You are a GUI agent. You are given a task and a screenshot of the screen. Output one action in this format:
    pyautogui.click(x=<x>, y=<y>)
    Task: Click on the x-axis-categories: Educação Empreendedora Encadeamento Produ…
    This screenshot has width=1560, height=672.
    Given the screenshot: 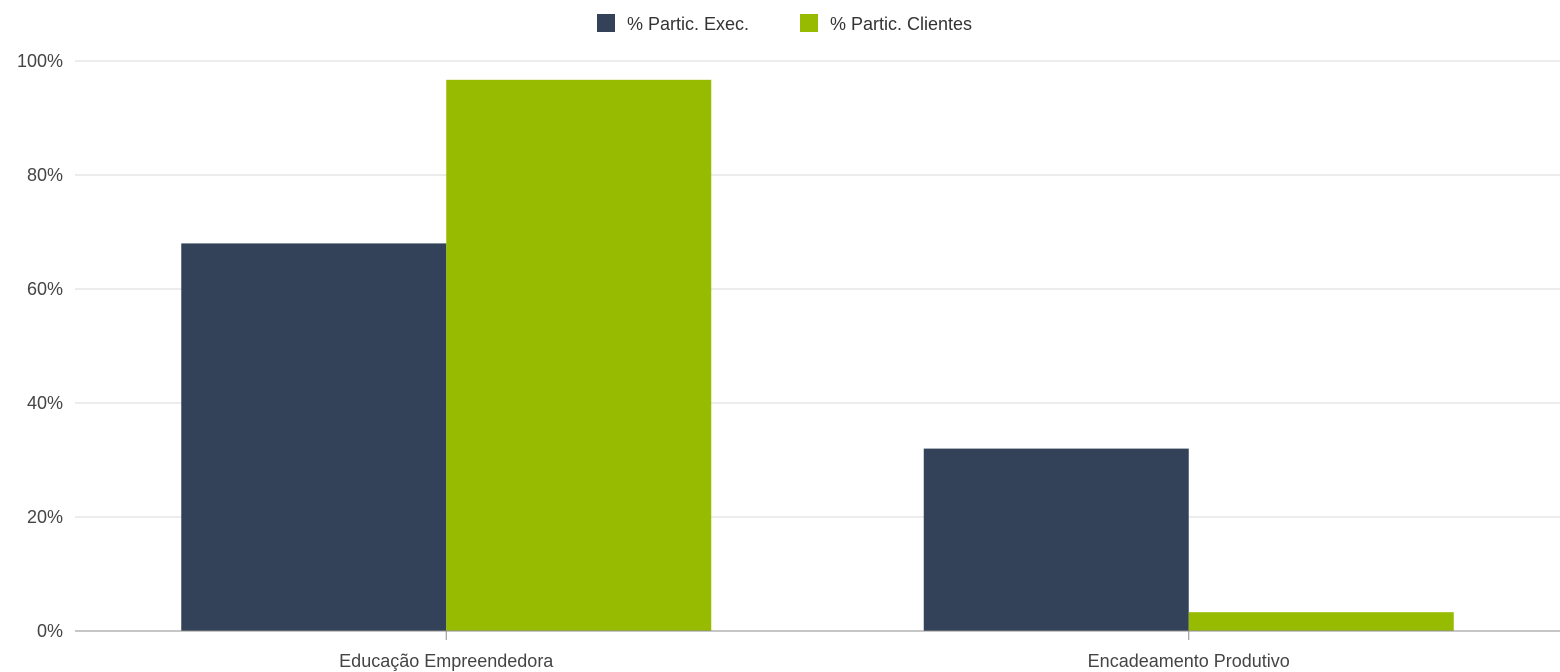 What is the action you would take?
    pyautogui.click(x=814, y=661)
    